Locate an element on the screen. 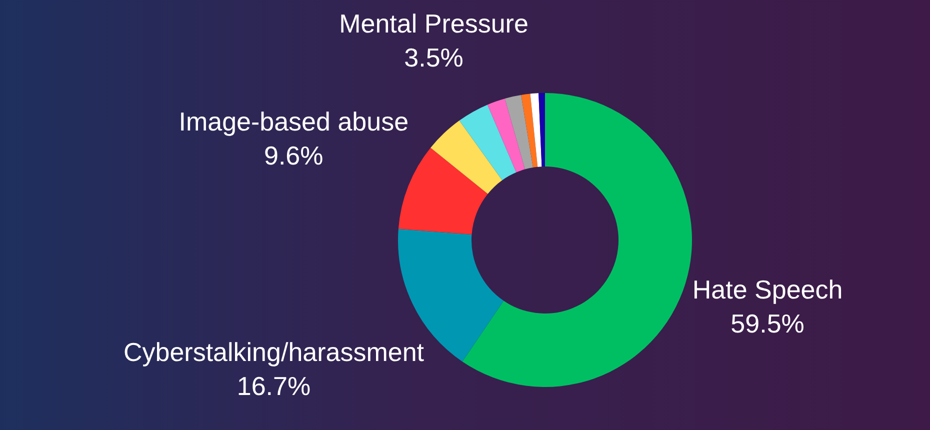  data-label: 9.6% is located at coordinates (294, 155).